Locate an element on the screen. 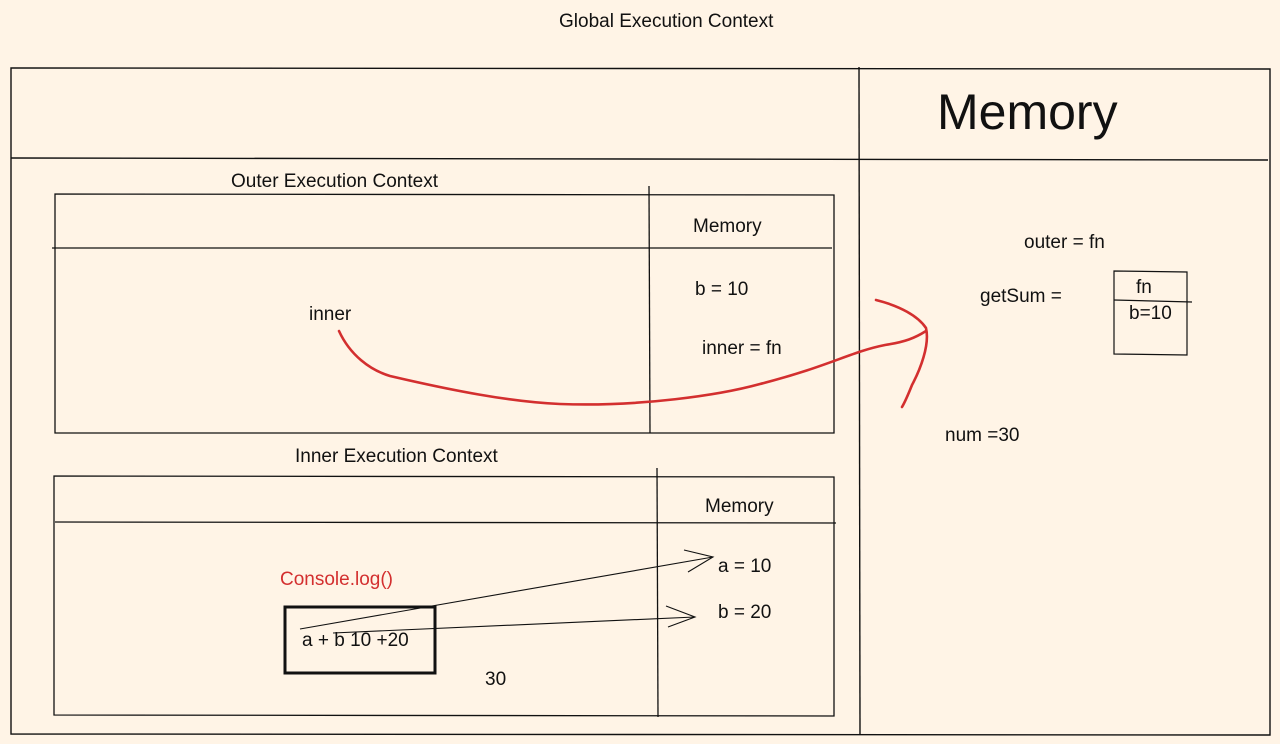  arrow-b is located at coordinates (514, 619).